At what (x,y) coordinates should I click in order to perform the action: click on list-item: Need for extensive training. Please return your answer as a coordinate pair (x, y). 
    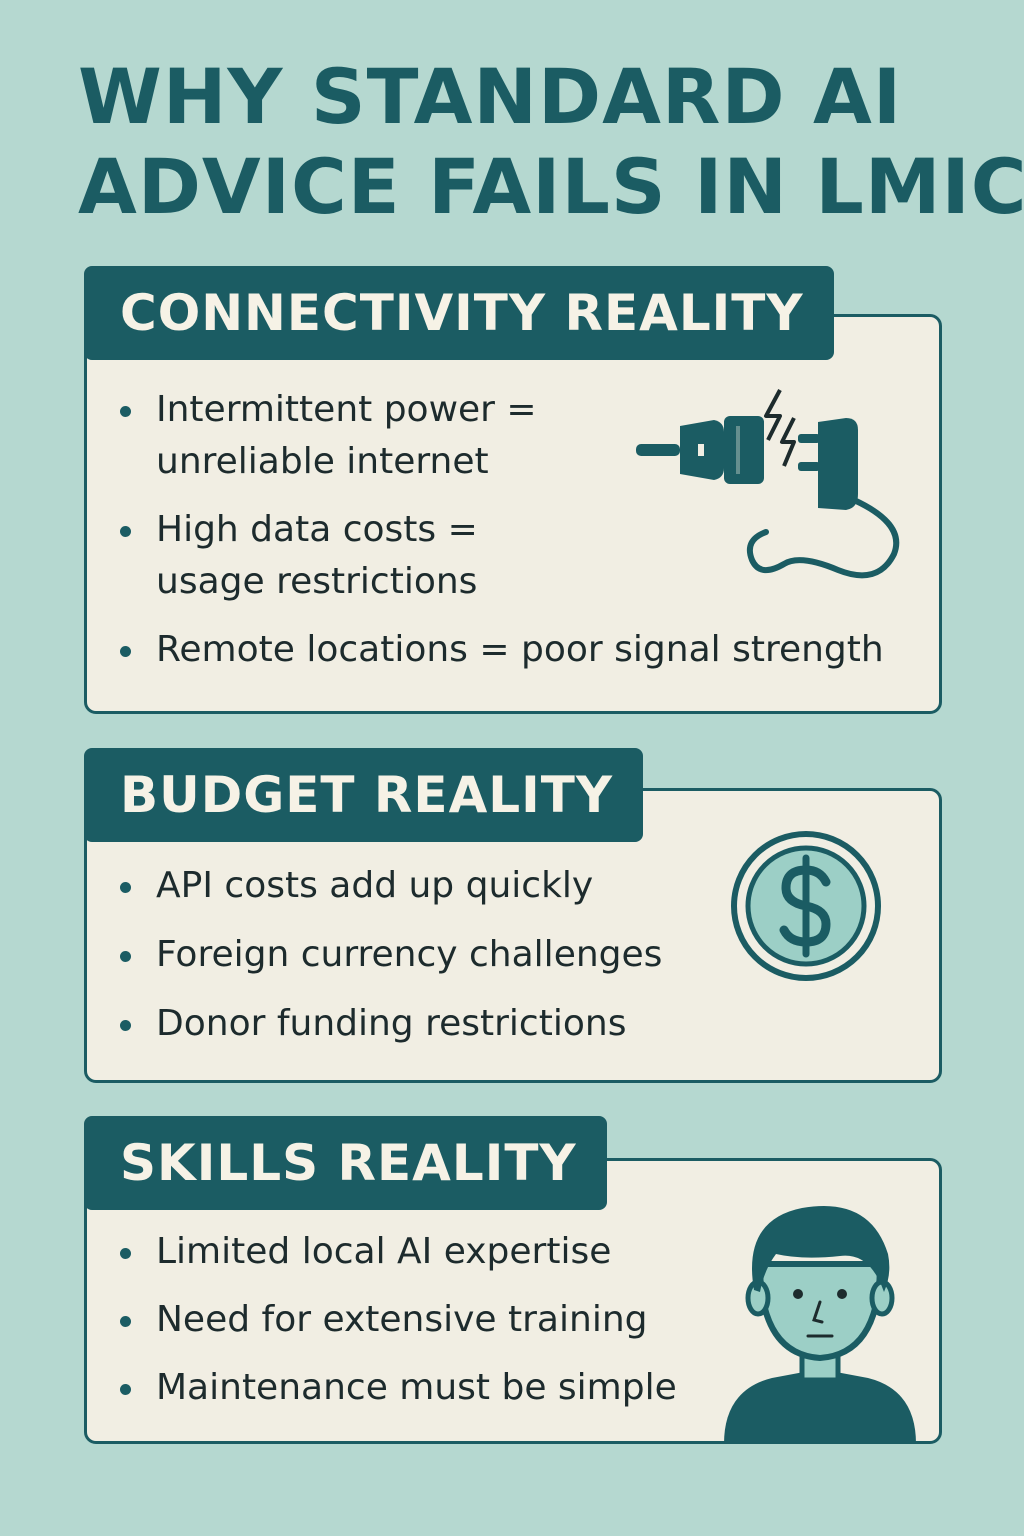
    Looking at the image, I should click on (397, 1320).